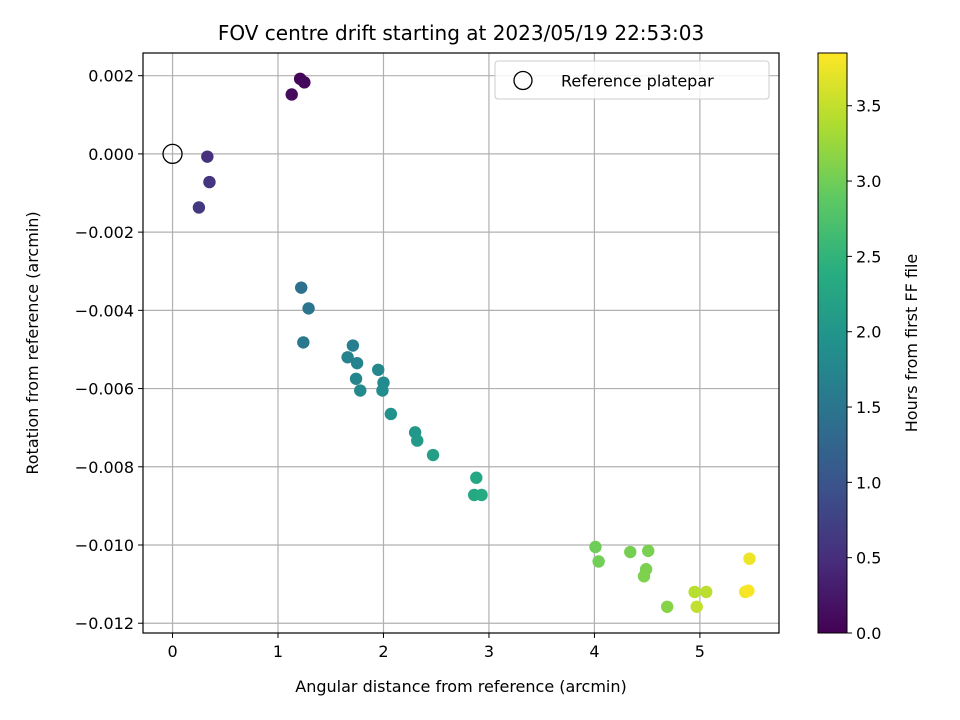  What do you see at coordinates (172, 154) in the screenshot?
I see `reference-platepar-marker` at bounding box center [172, 154].